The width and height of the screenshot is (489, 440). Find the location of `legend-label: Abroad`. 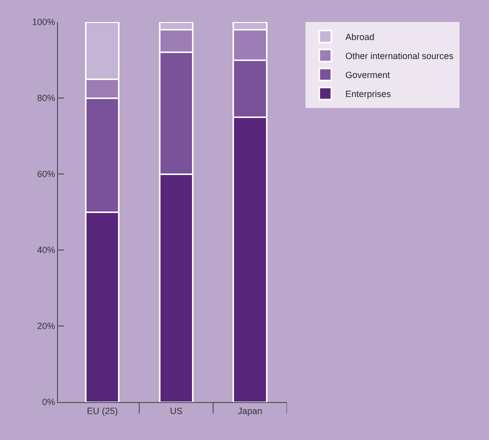

legend-label: Abroad is located at coordinates (359, 37).